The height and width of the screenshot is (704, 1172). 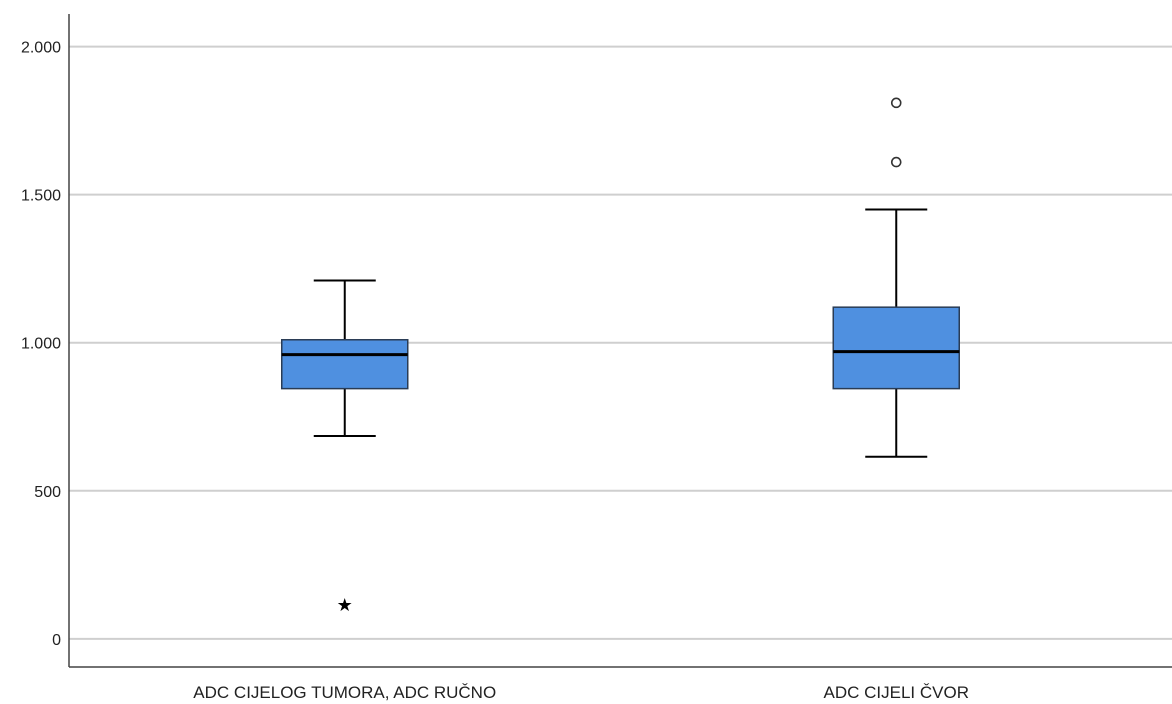 What do you see at coordinates (47, 492) in the screenshot?
I see `y-tick-label: 500` at bounding box center [47, 492].